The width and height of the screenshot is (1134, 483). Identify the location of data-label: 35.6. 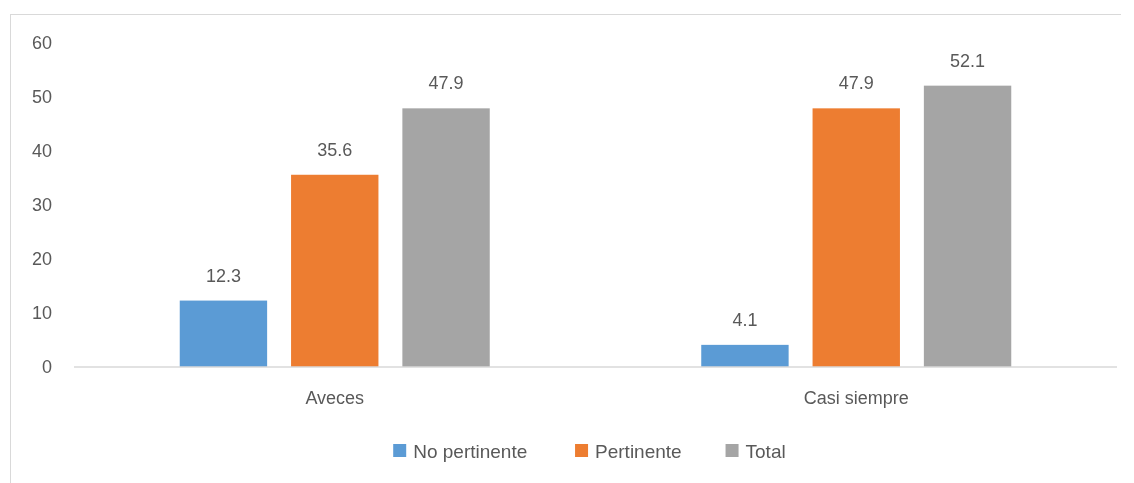
(335, 149).